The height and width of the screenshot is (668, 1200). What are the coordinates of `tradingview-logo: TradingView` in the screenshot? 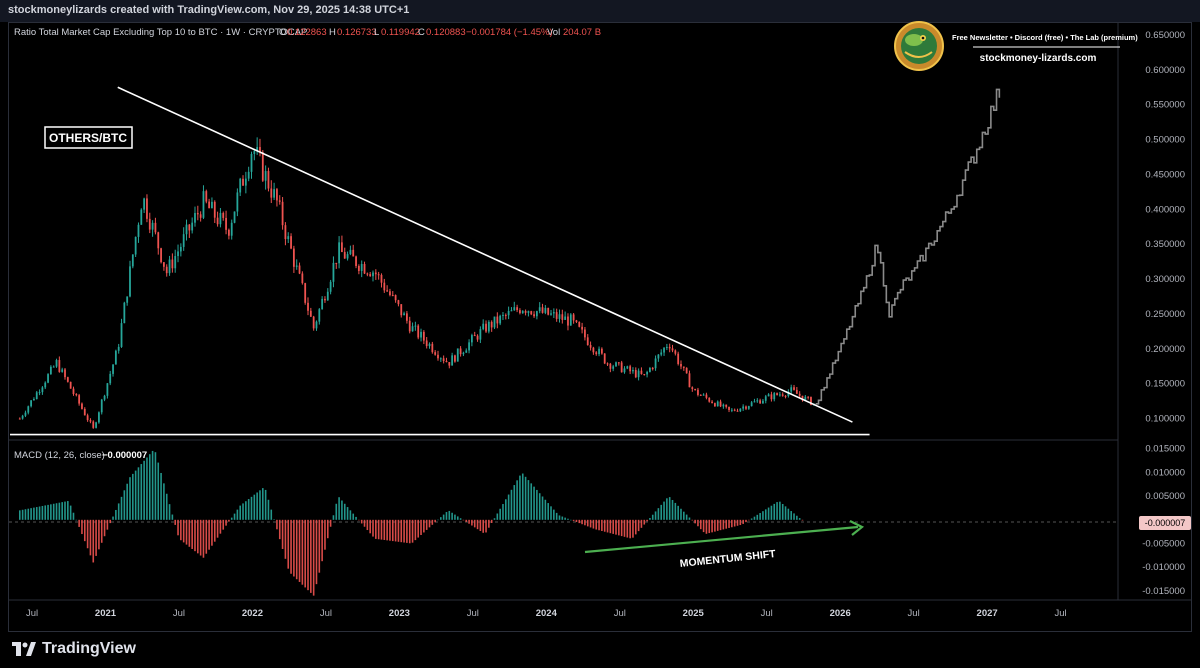 It's located at (74, 649).